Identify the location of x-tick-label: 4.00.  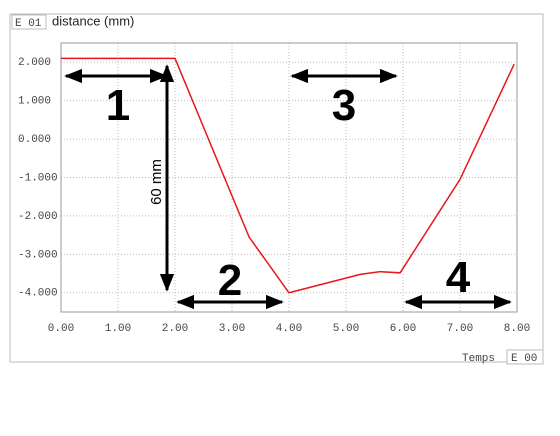
(289, 329).